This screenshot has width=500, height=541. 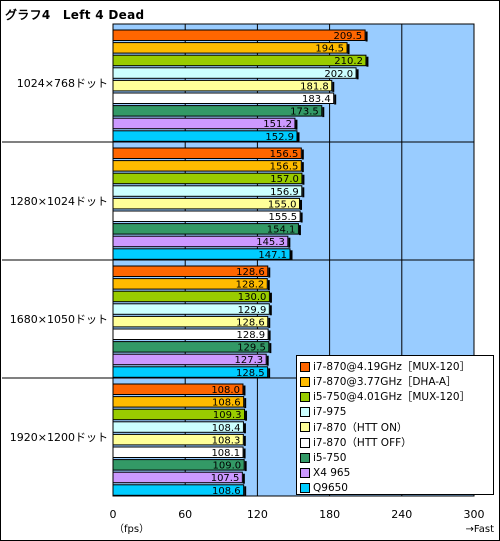 I want to click on legend-item: i7-870（HTT OFF）, so click(x=396, y=442).